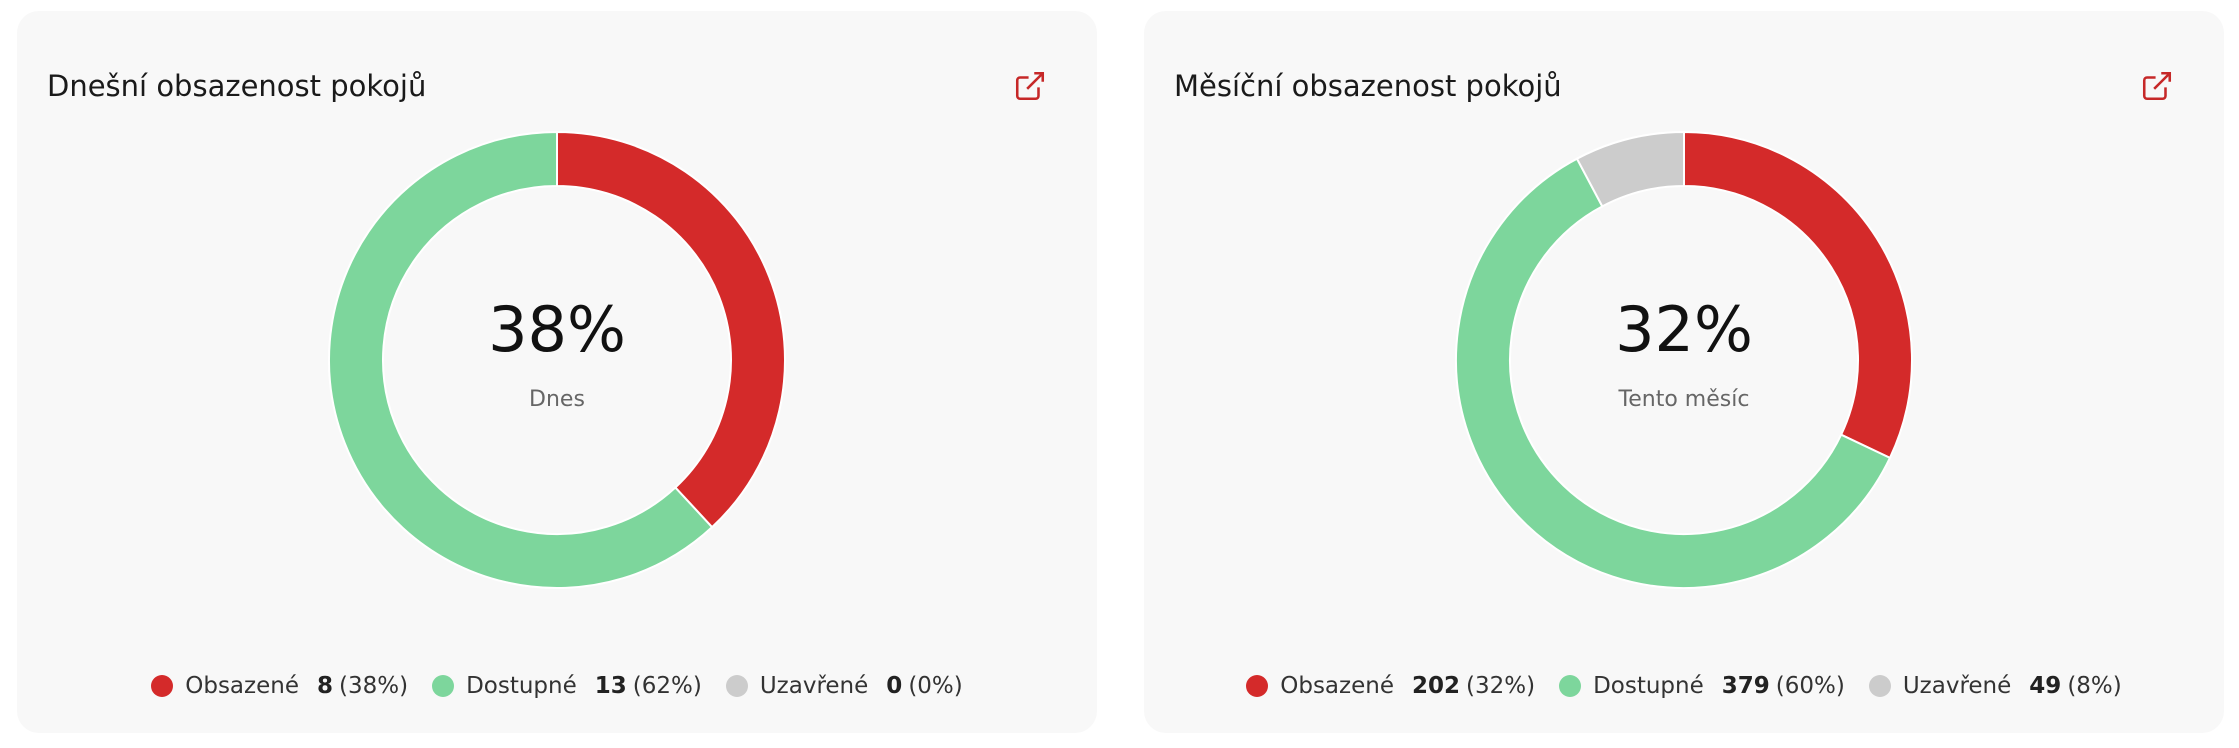 This screenshot has width=2239, height=748. Describe the element at coordinates (237, 86) in the screenshot. I see `card-title: Dnešní obsazenost pokojů` at that location.